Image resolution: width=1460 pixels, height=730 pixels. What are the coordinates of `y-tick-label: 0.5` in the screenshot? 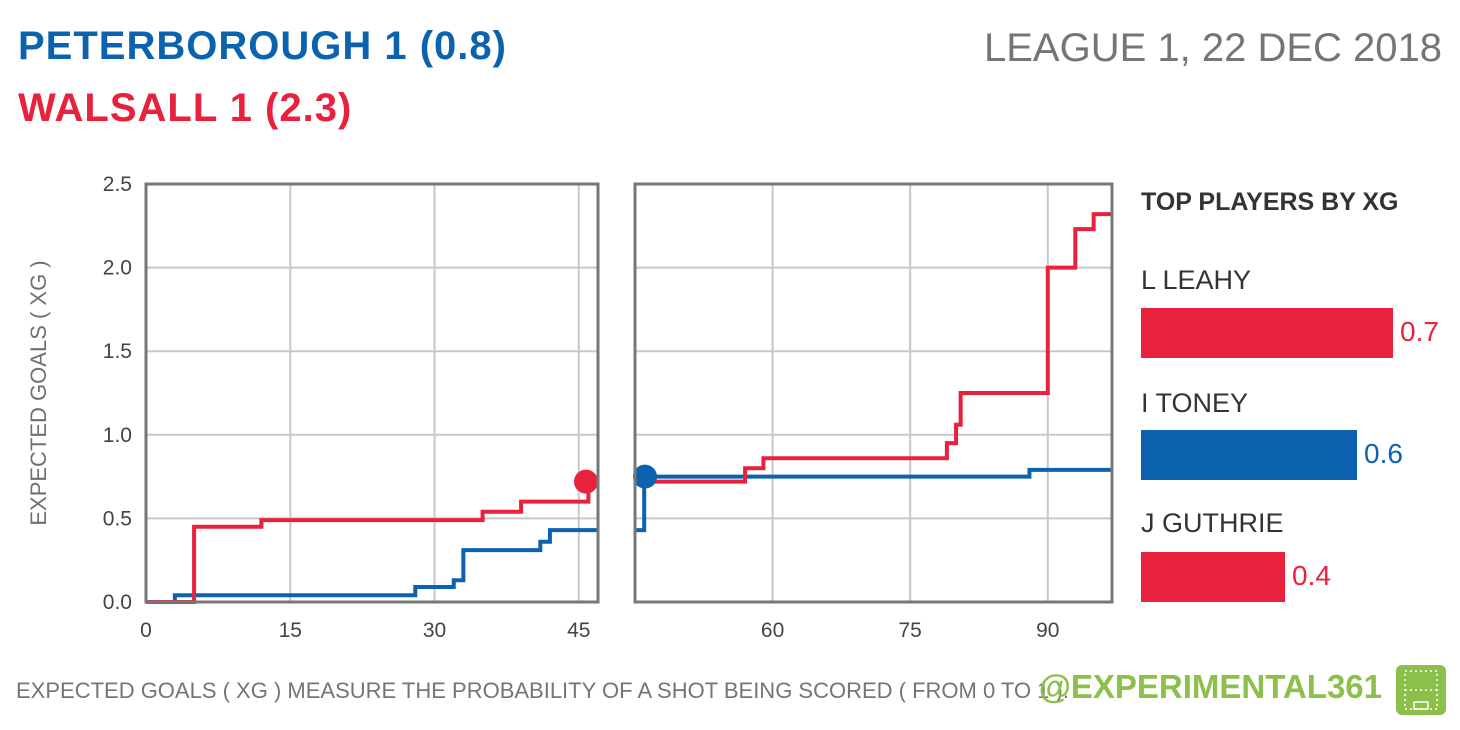 It's located at (117, 518).